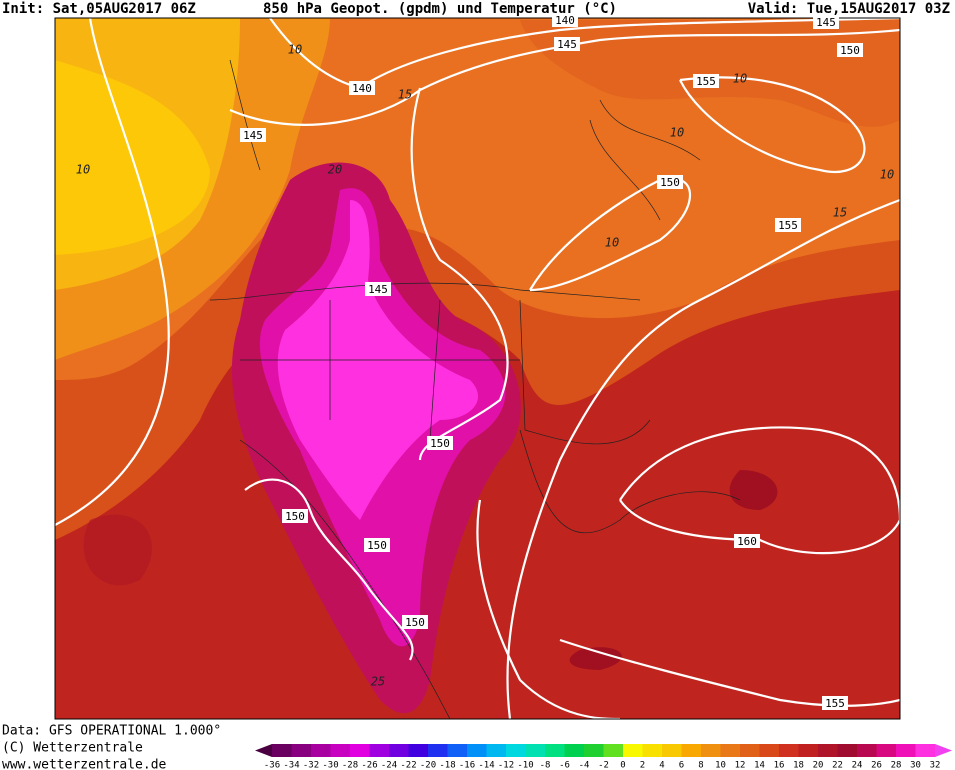  Describe the element at coordinates (428, 765) in the screenshot. I see `colorbar-tick-label: -20` at that location.